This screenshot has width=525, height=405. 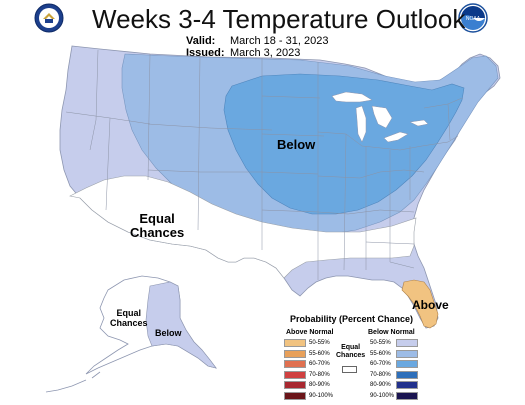 What do you see at coordinates (396, 137) in the screenshot?
I see `lake-erie` at bounding box center [396, 137].